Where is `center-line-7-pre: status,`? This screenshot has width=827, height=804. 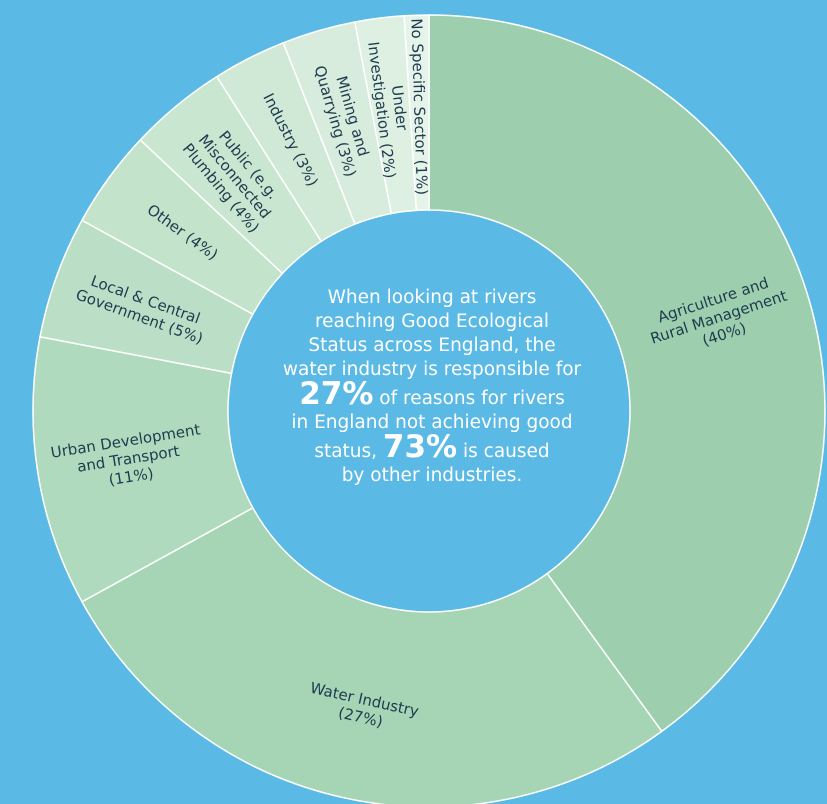
center-line-7-pre: status, is located at coordinates (348, 451).